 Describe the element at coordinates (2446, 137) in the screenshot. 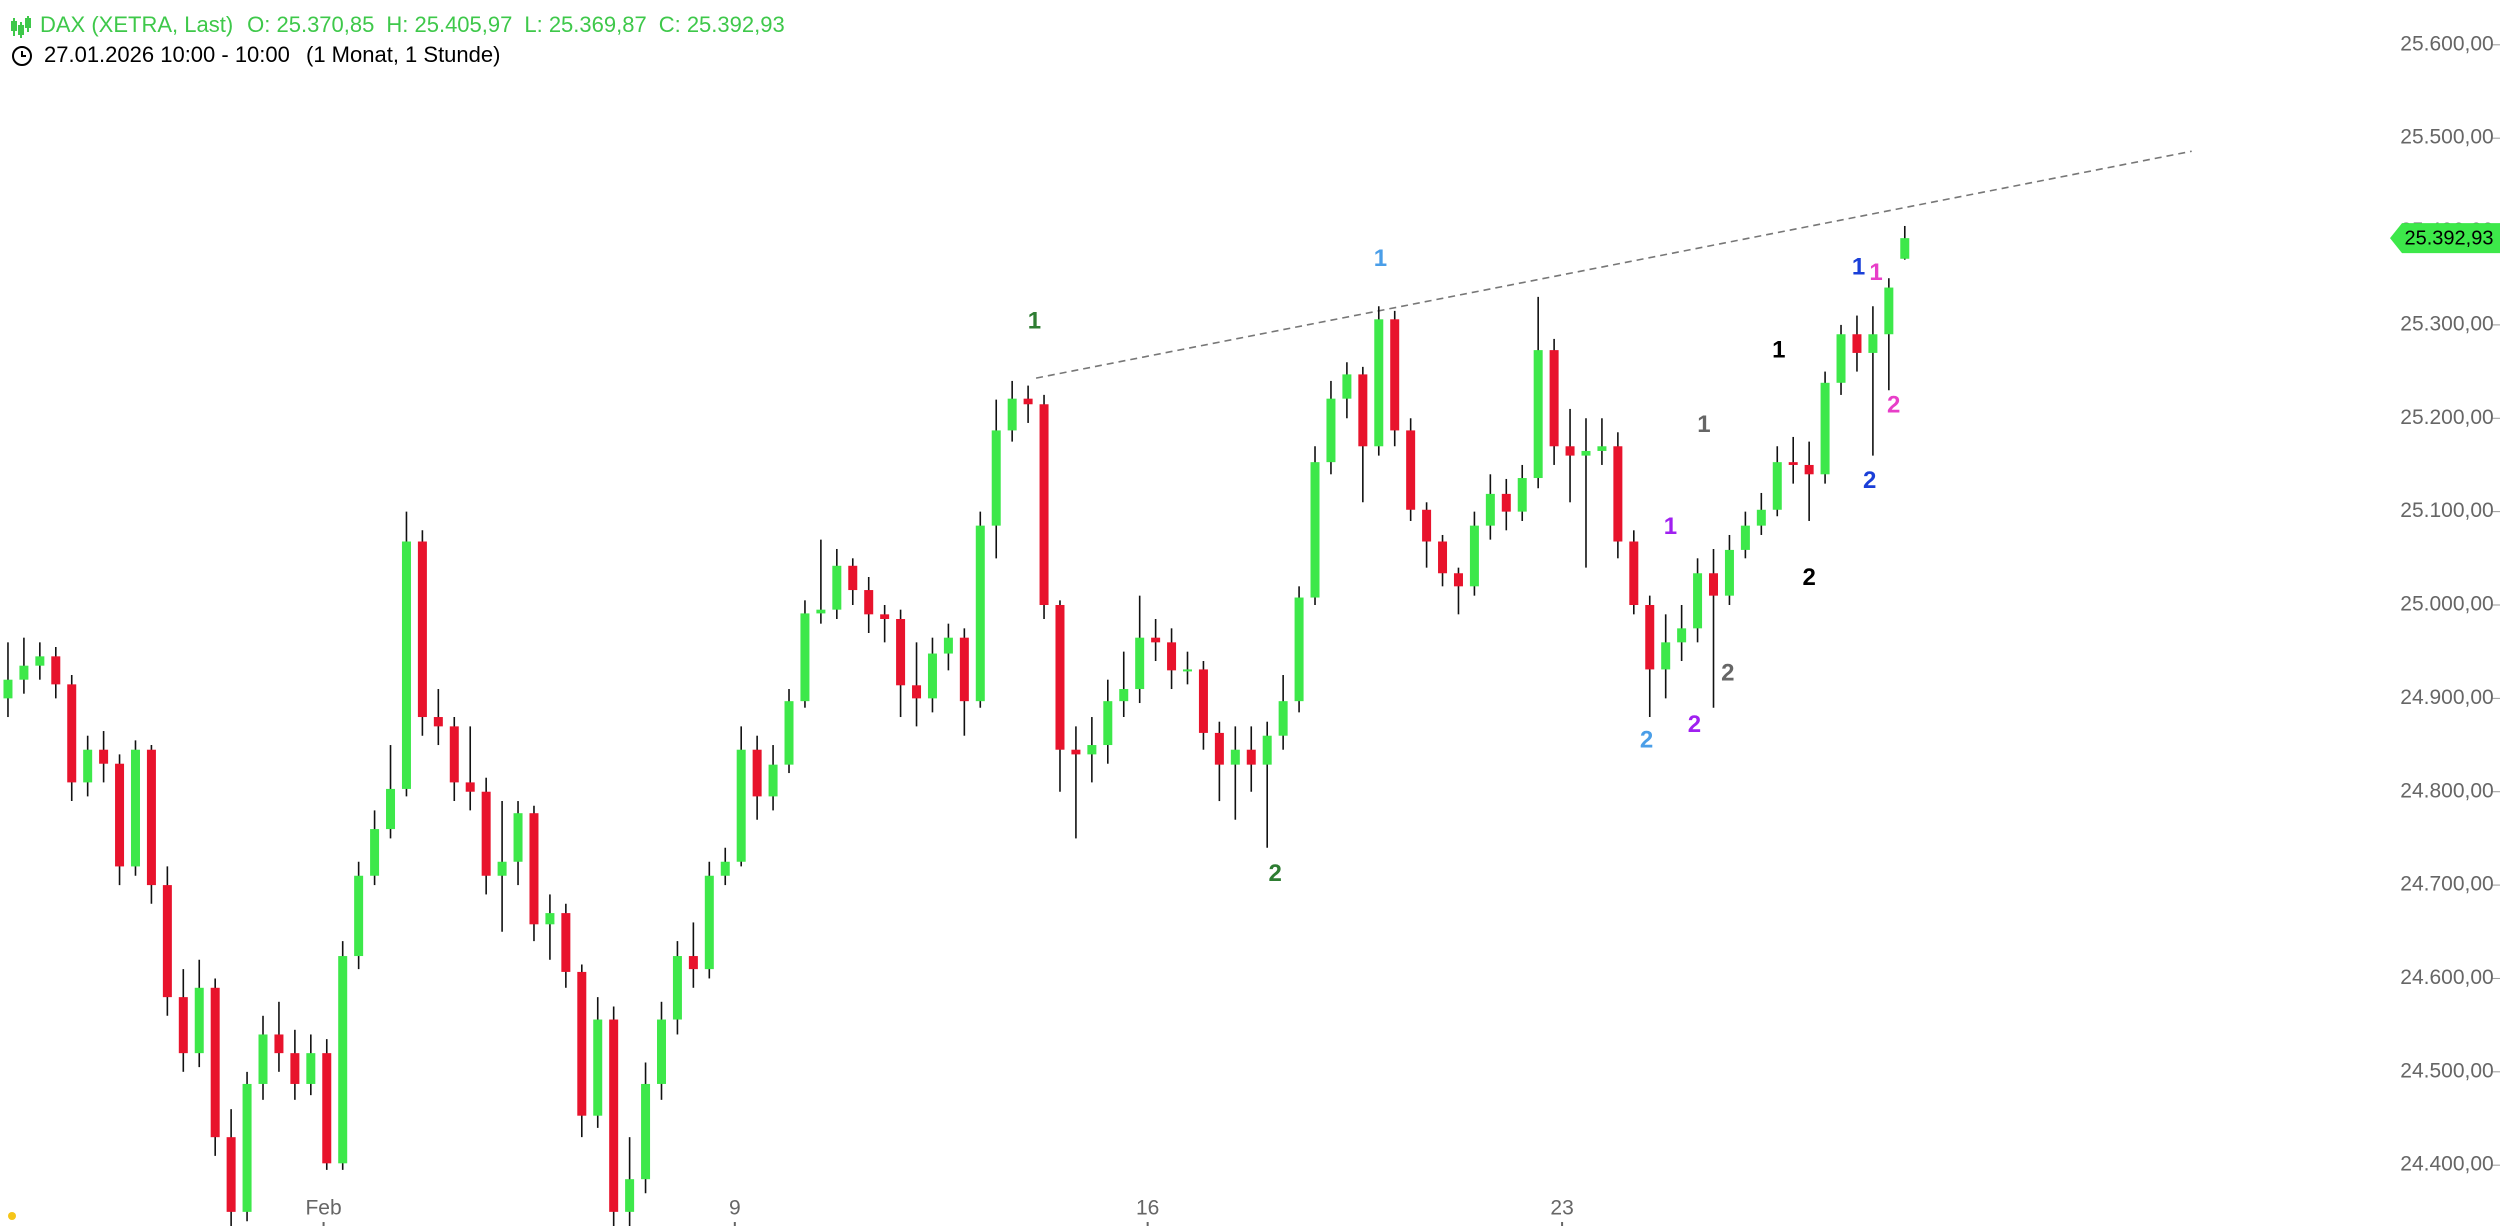

I see `y-tick-label: 25.500,00` at that location.